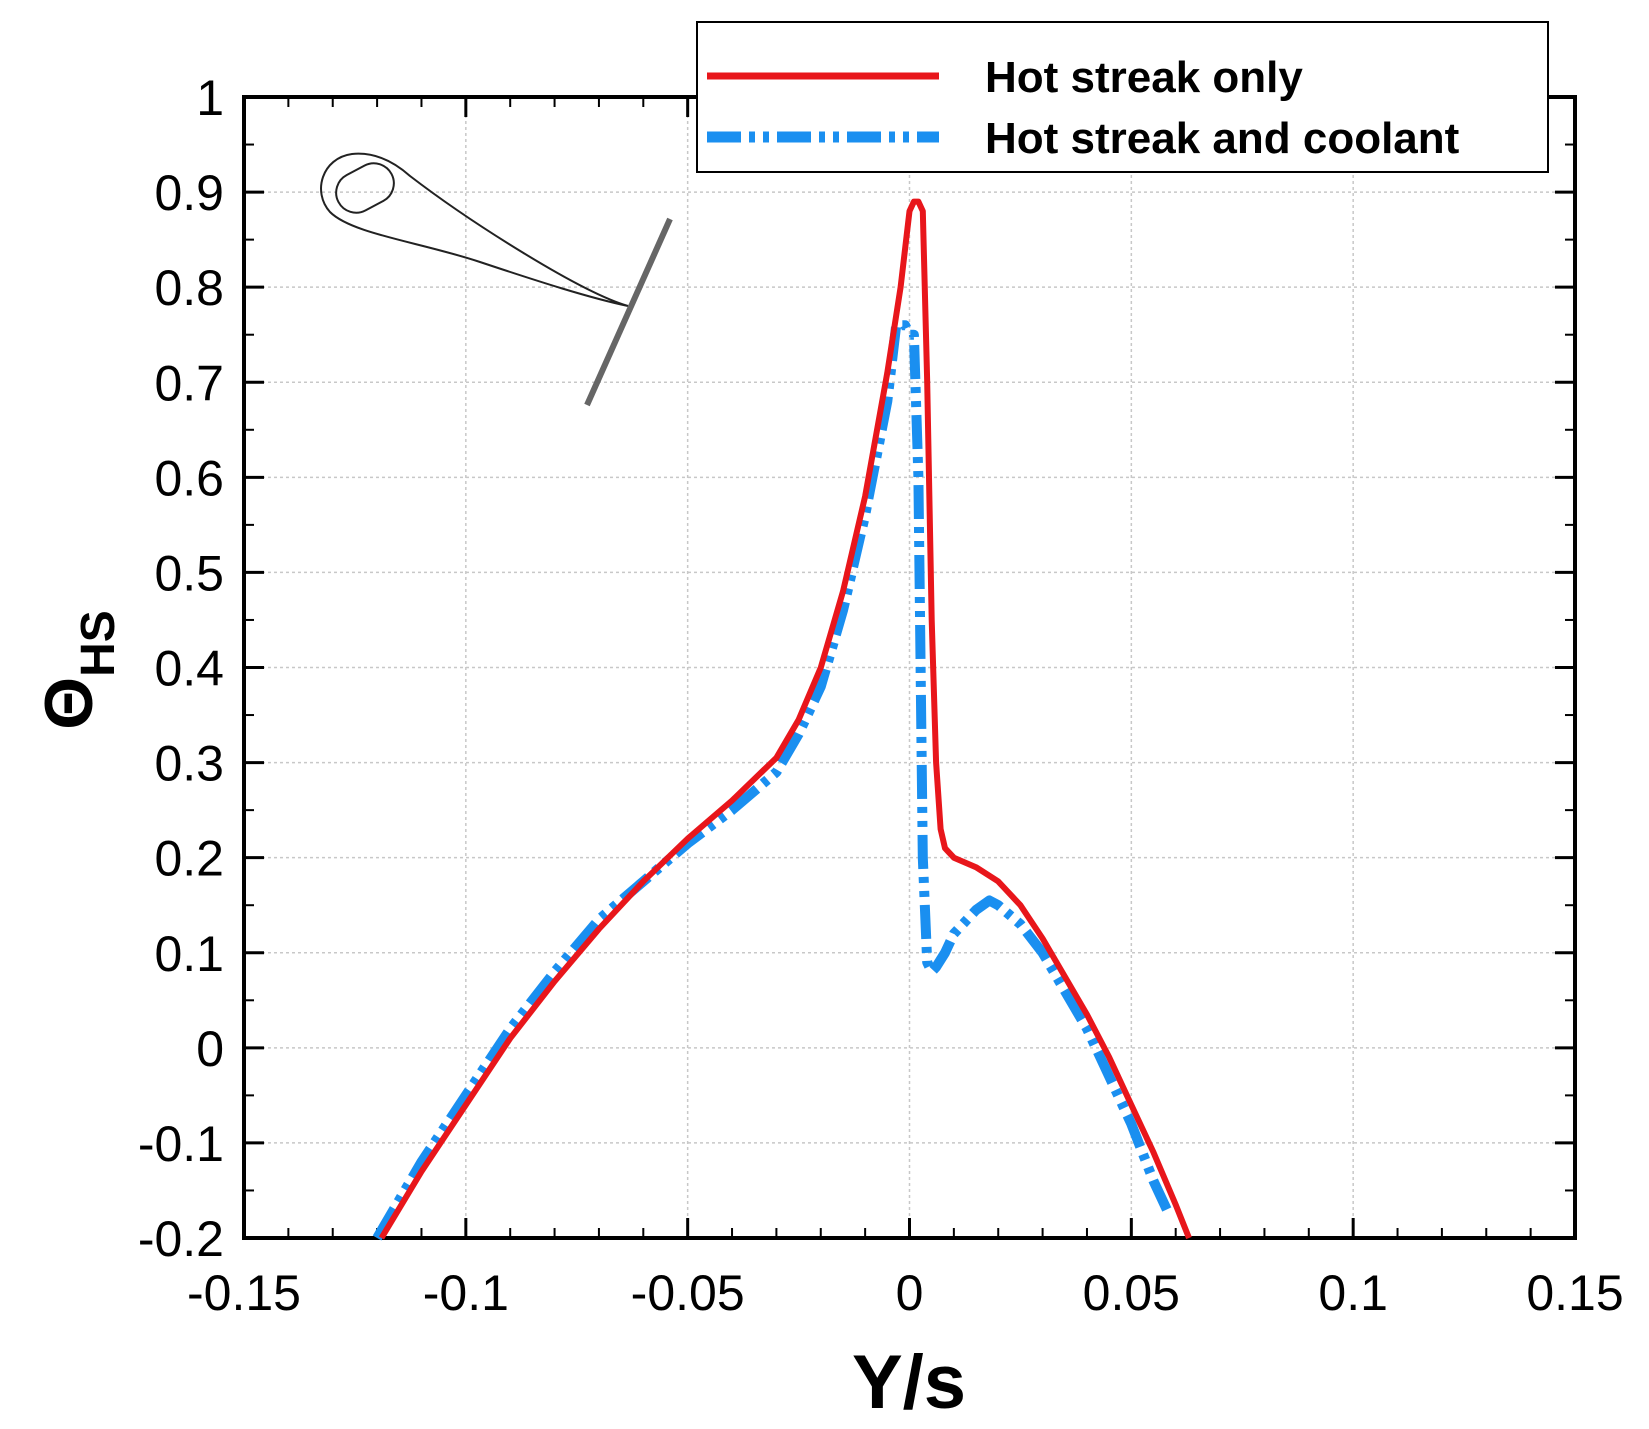  Describe the element at coordinates (210, 98) in the screenshot. I see `y-tick-label: 1` at that location.